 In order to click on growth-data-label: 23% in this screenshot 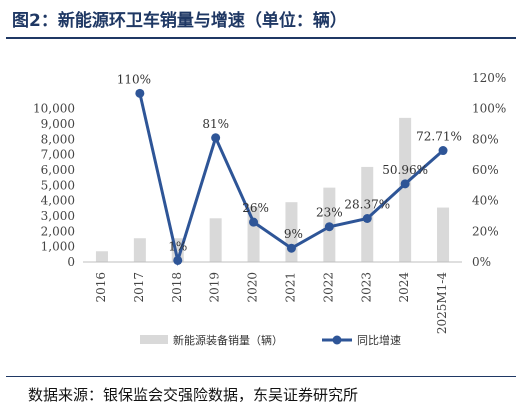, I will do `click(329, 213)`.